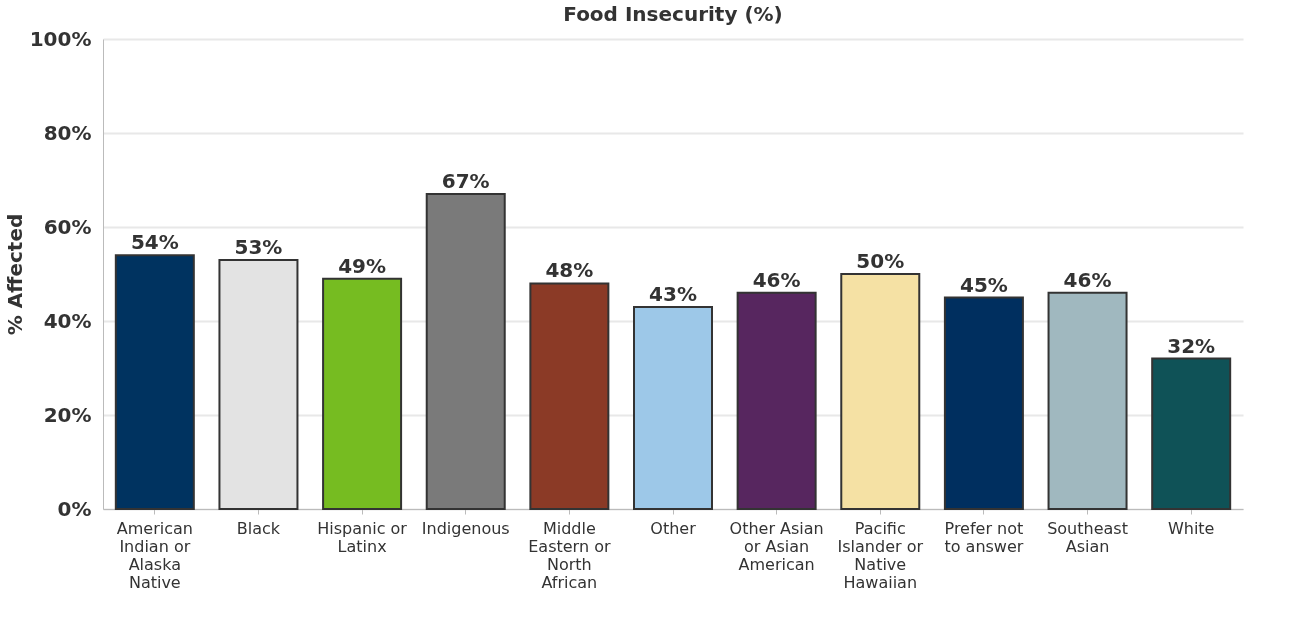 The width and height of the screenshot is (1291, 628). What do you see at coordinates (880, 261) in the screenshot?
I see `data-label: 50%` at bounding box center [880, 261].